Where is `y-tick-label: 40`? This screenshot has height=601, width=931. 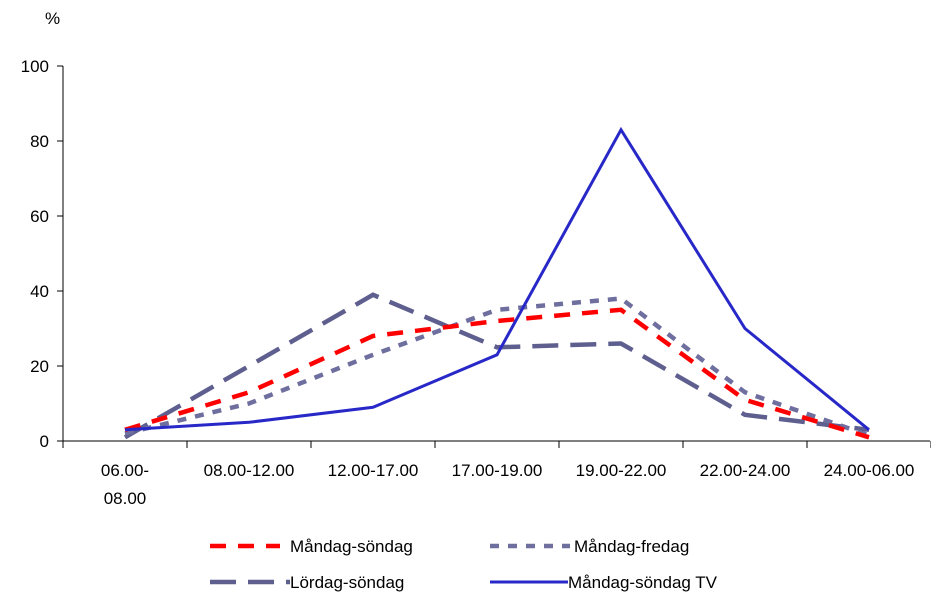 y-tick-label: 40 is located at coordinates (39, 291).